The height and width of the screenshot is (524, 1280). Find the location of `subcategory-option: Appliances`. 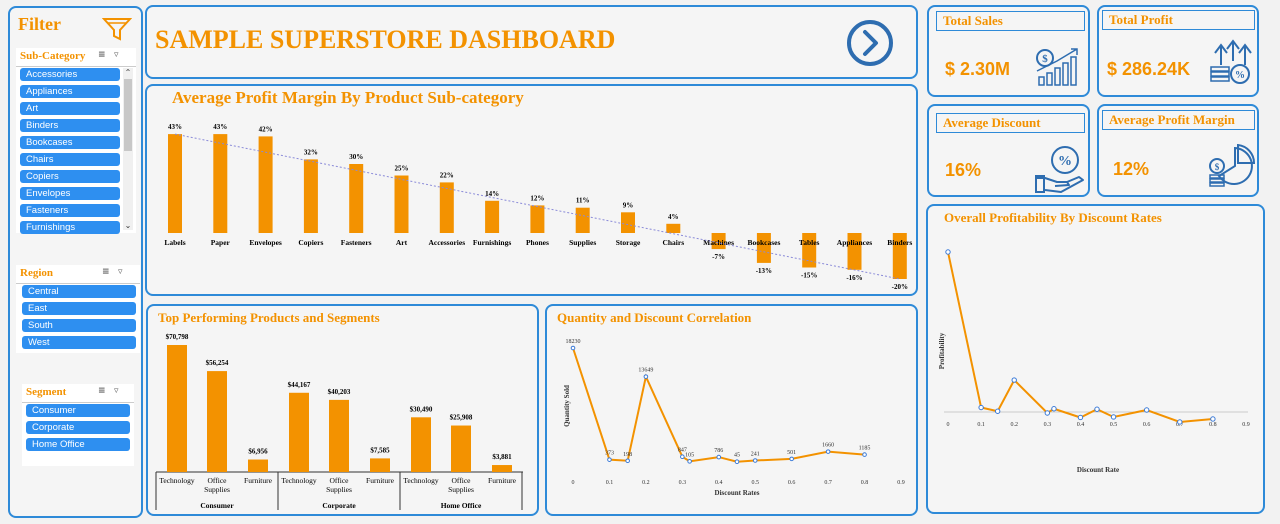

subcategory-option: Appliances is located at coordinates (70, 91).